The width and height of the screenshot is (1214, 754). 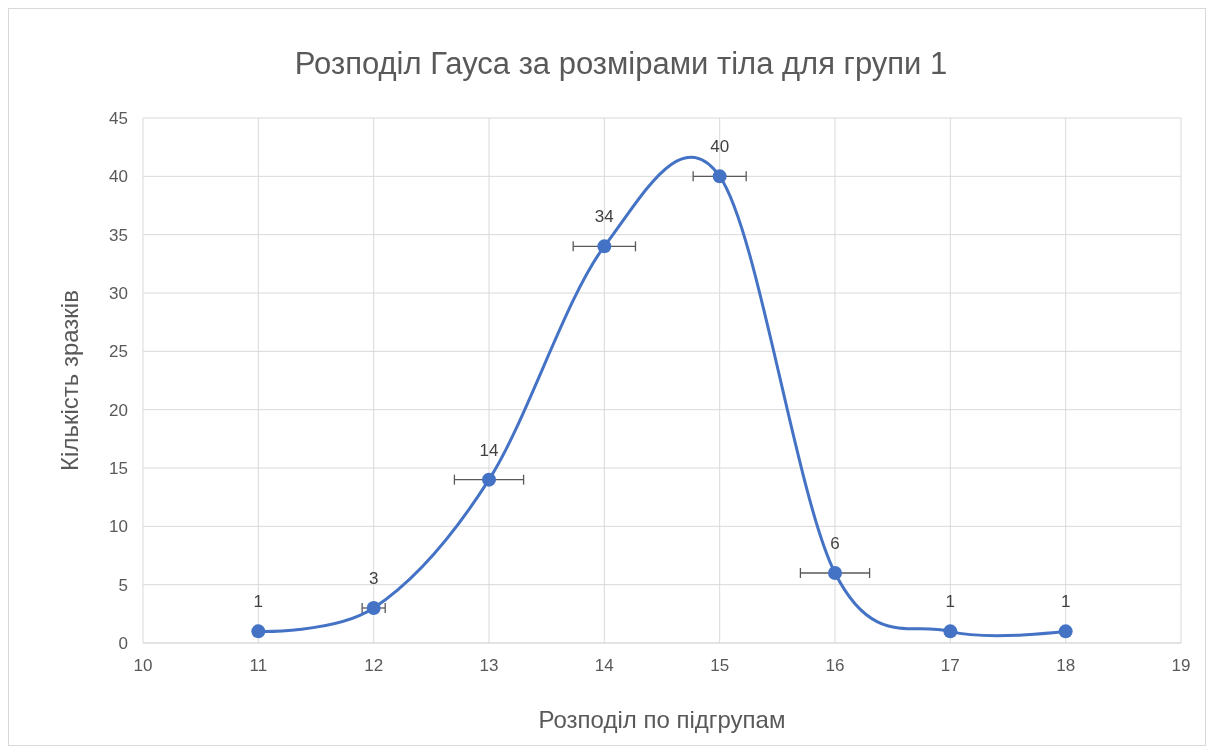 What do you see at coordinates (118, 177) in the screenshot?
I see `y-tick-label: 40` at bounding box center [118, 177].